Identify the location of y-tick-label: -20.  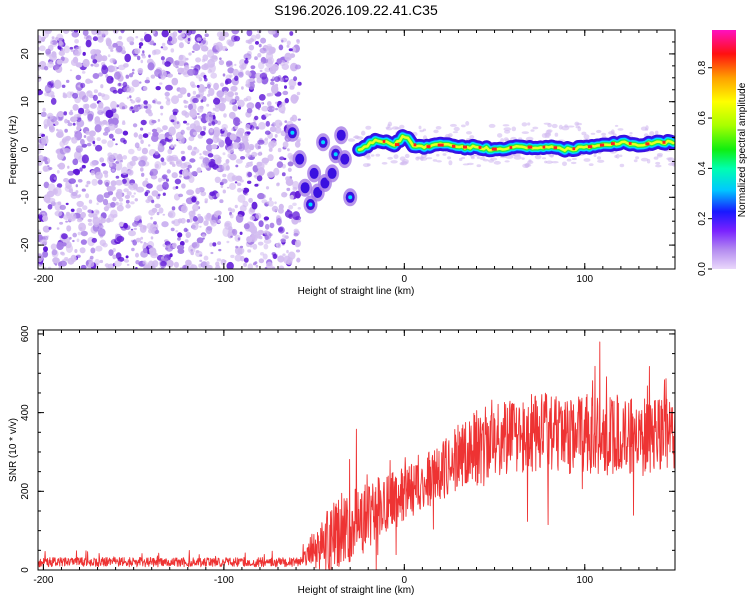
(25, 244).